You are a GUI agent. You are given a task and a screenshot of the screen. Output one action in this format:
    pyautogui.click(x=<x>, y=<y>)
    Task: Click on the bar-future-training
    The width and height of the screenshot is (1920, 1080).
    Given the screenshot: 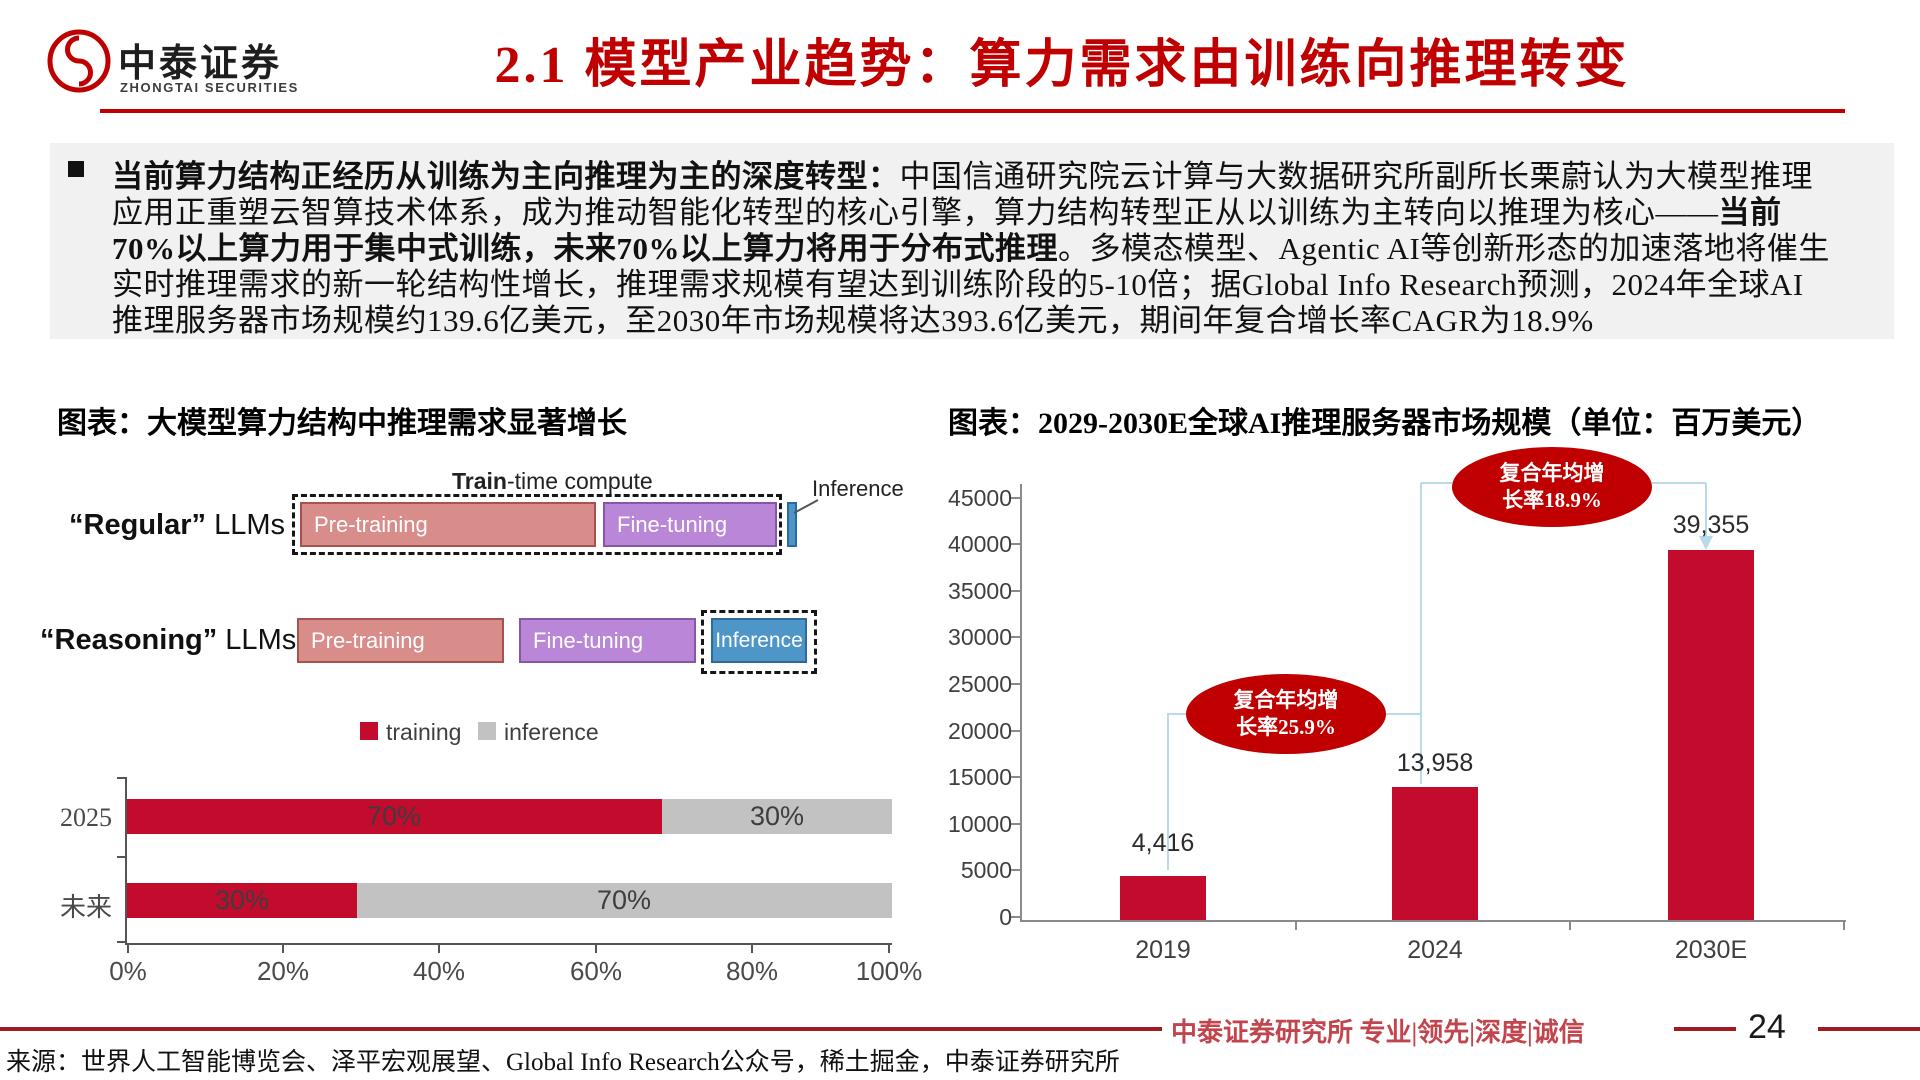 What is the action you would take?
    pyautogui.click(x=242, y=900)
    